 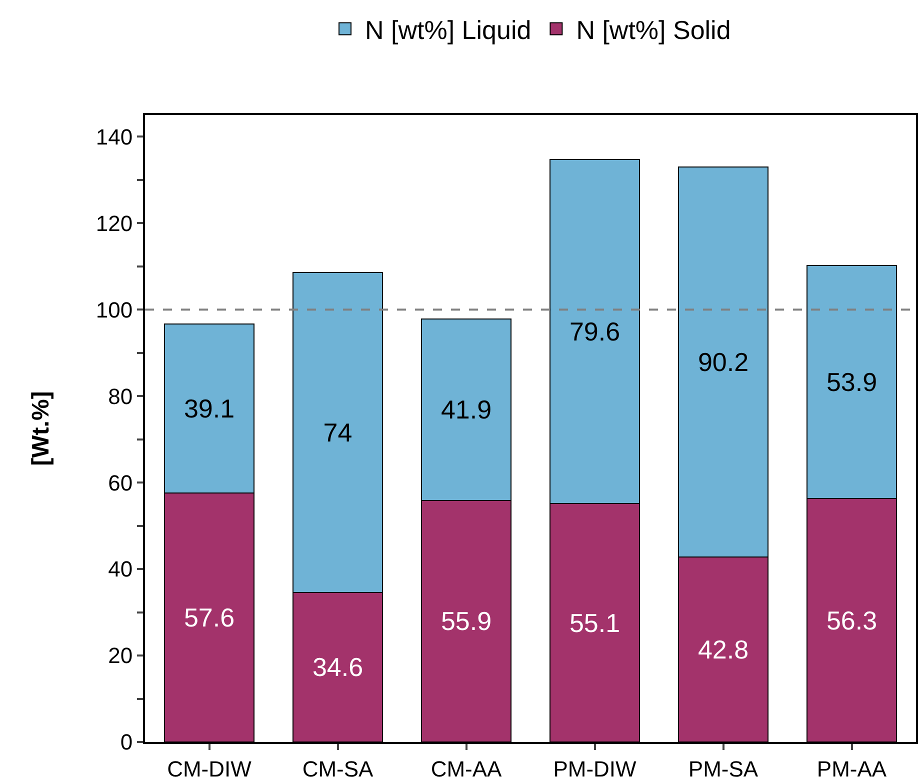 I want to click on y-tick-label: 20, so click(x=120, y=655).